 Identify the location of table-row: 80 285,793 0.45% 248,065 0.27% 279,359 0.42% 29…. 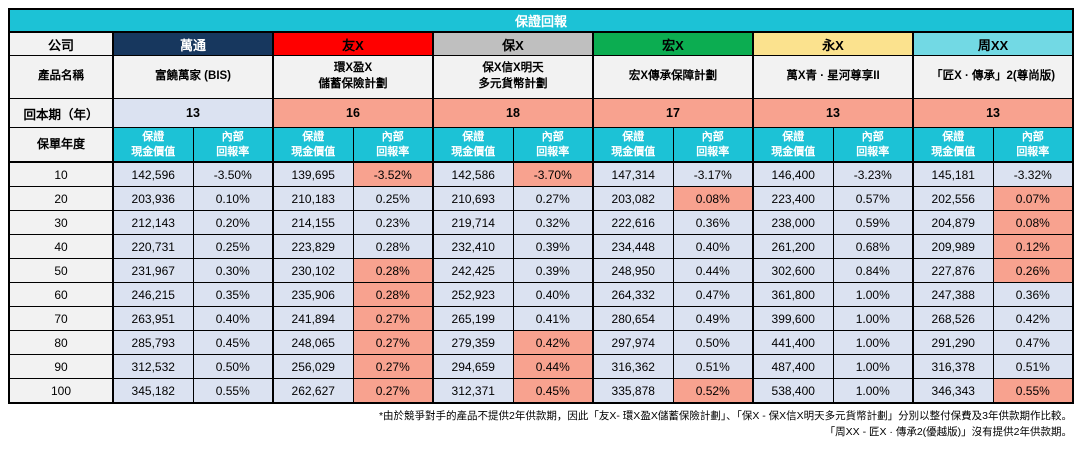
(541, 342).